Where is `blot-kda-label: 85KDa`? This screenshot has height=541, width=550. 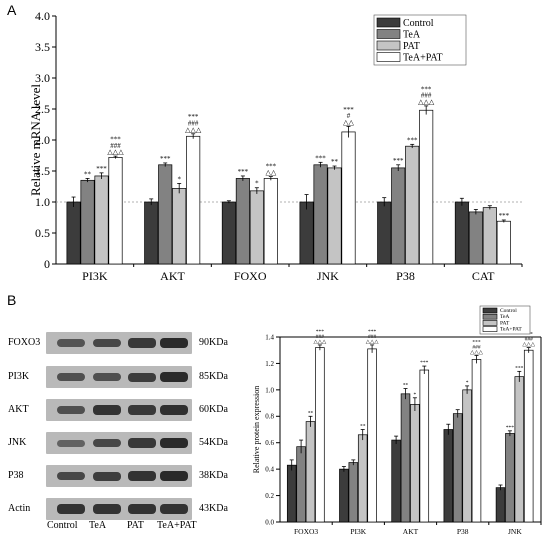
blot-kda-label: 85KDa is located at coordinates (213, 376).